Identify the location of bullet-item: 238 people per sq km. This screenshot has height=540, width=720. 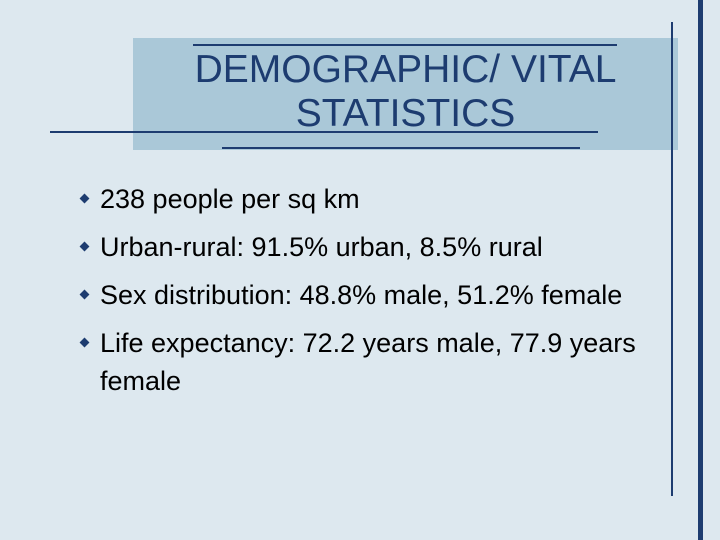
(368, 199).